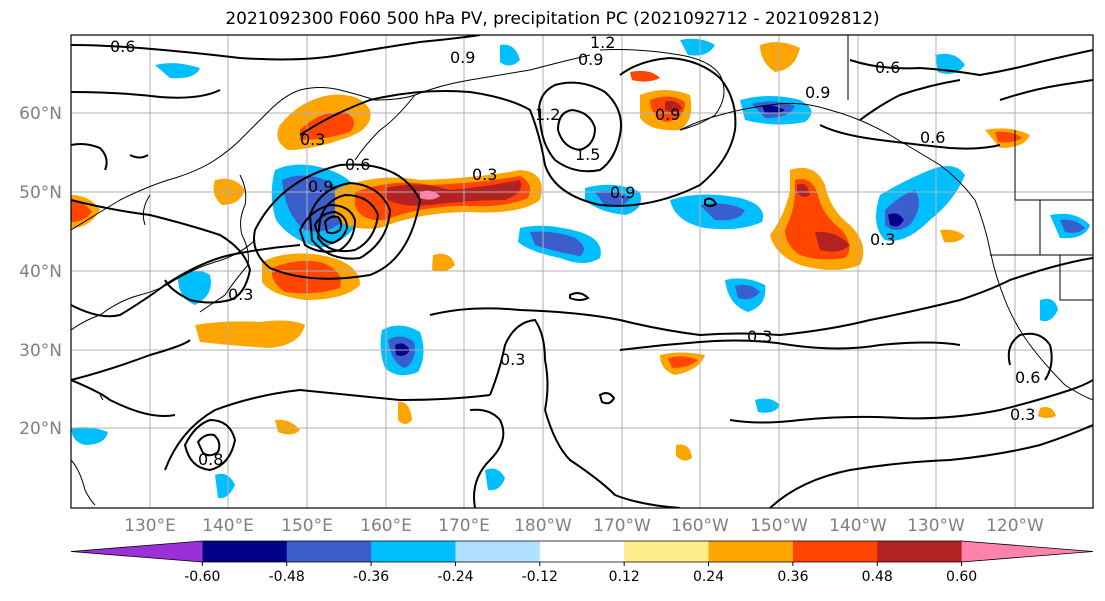 This screenshot has width=1105, height=601. Describe the element at coordinates (792, 577) in the screenshot. I see `colorbar-label: 0.36` at that location.